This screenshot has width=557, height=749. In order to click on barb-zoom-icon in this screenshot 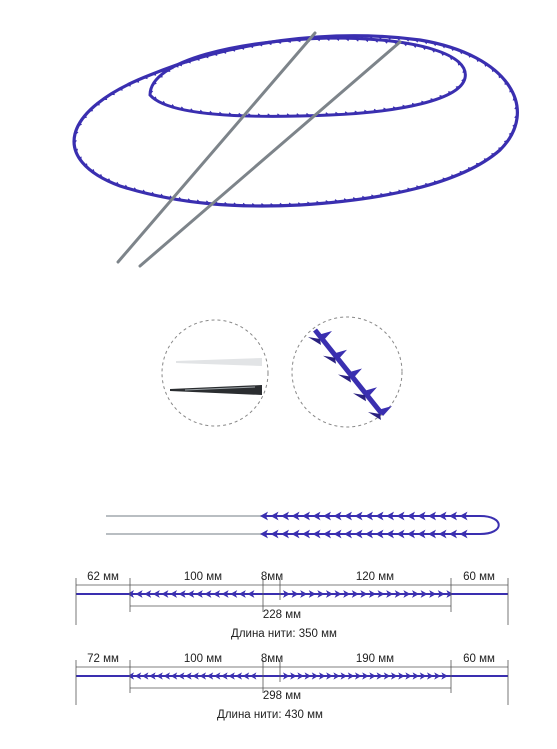, I will do `click(347, 372)`.